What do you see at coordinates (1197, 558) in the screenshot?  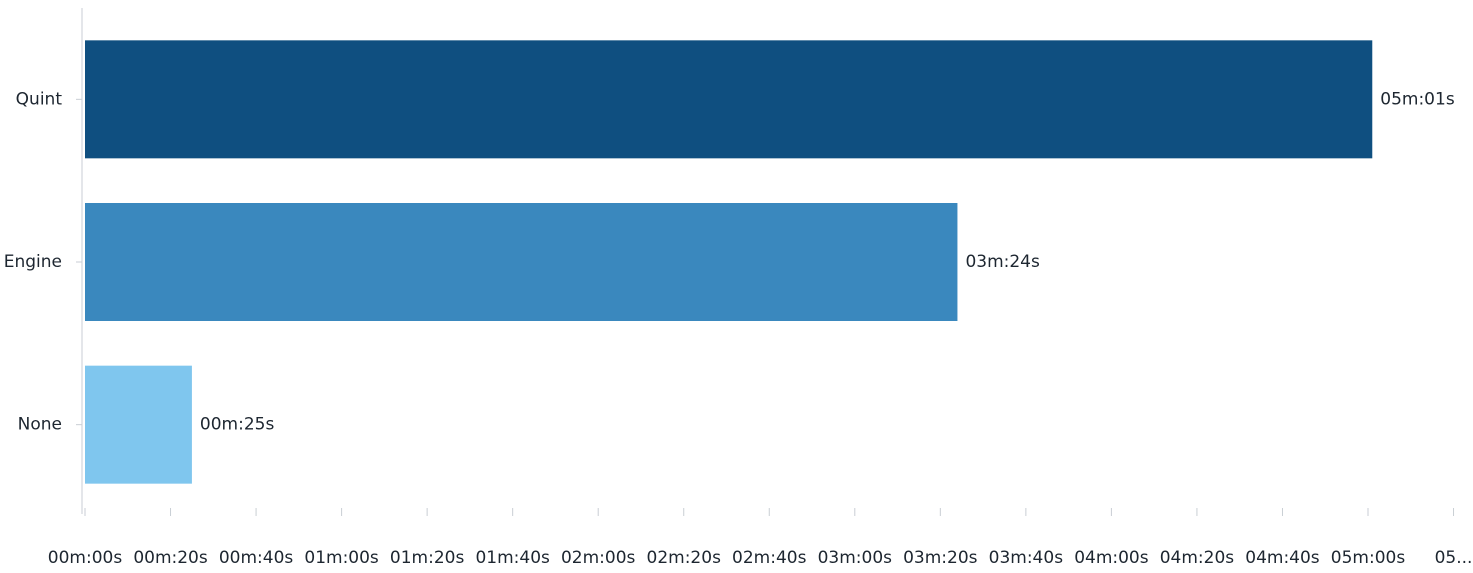 I see `x-tick-label: 04m:20s` at bounding box center [1197, 558].